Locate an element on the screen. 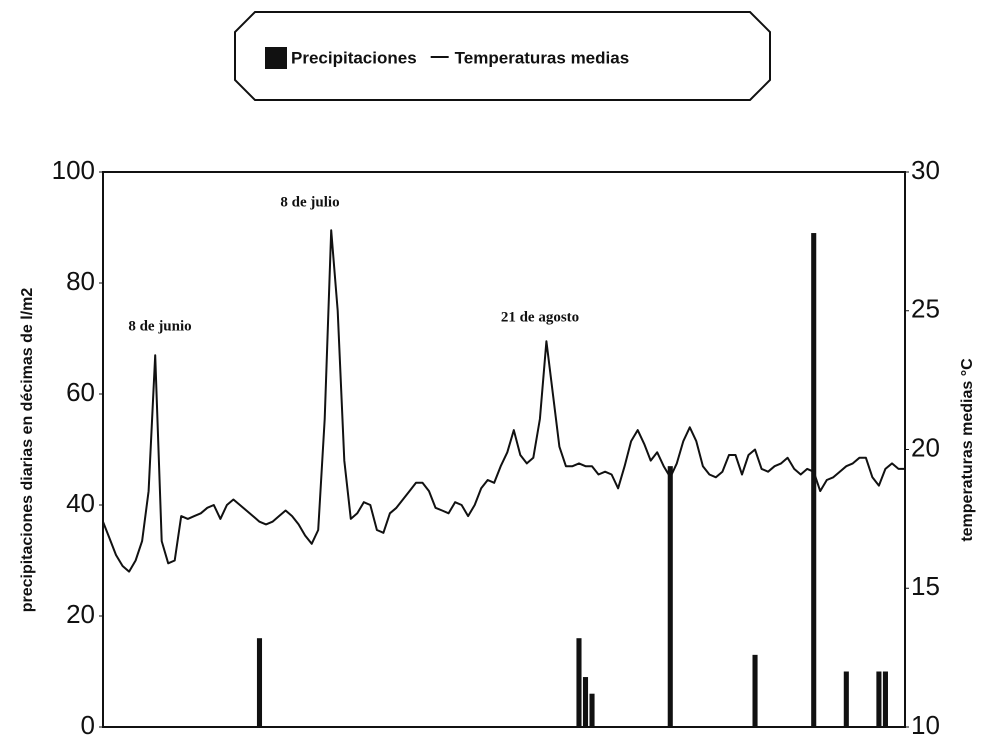 This screenshot has width=981, height=743. y-tick-label: 20 is located at coordinates (80, 614).